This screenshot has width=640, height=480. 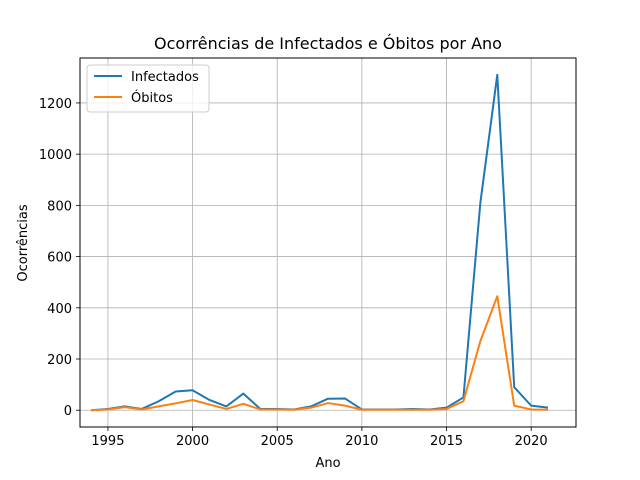 I want to click on y-axis-ticks: 0 200 400 600 800 1000 1200, so click(x=59, y=258).